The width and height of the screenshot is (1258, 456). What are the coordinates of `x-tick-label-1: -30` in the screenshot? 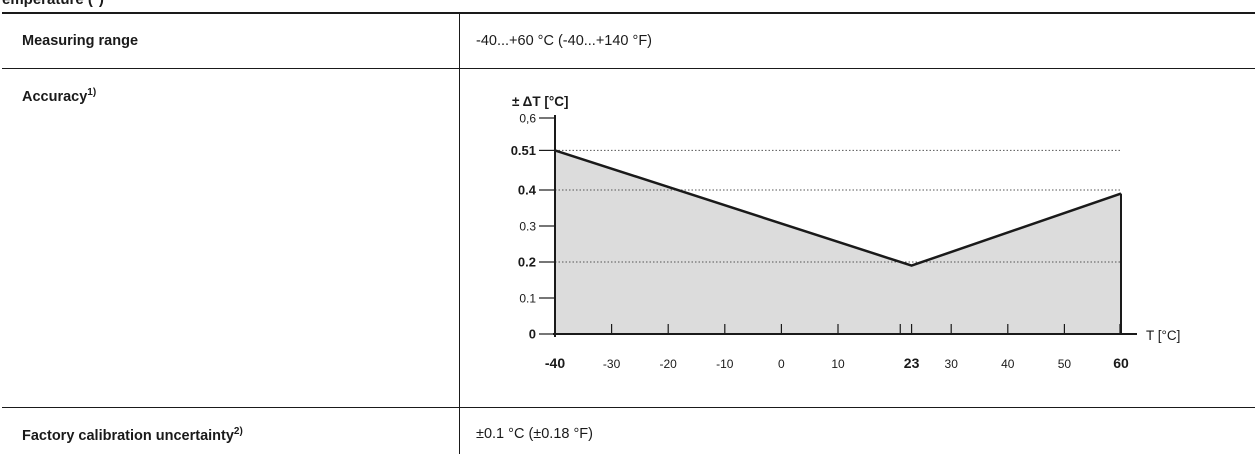 It's located at (612, 364).